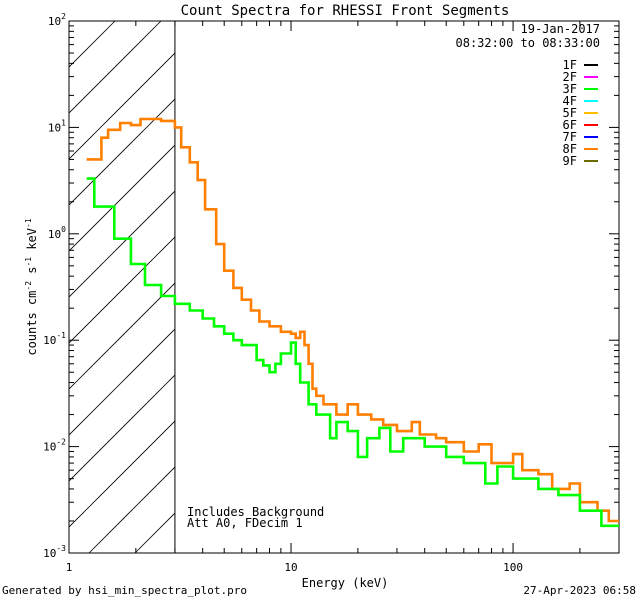 The height and width of the screenshot is (600, 640). I want to click on annotation-background: Includes Background, so click(255, 512).